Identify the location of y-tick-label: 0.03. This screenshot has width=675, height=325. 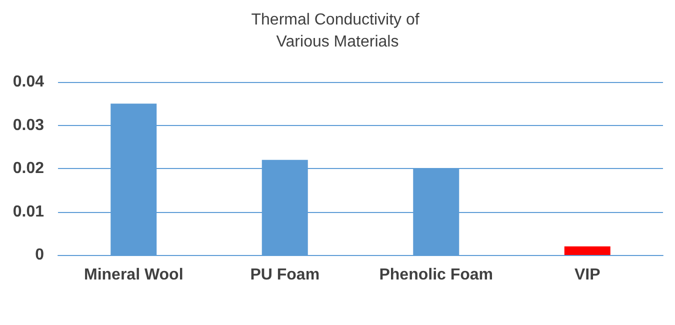
(28, 125).